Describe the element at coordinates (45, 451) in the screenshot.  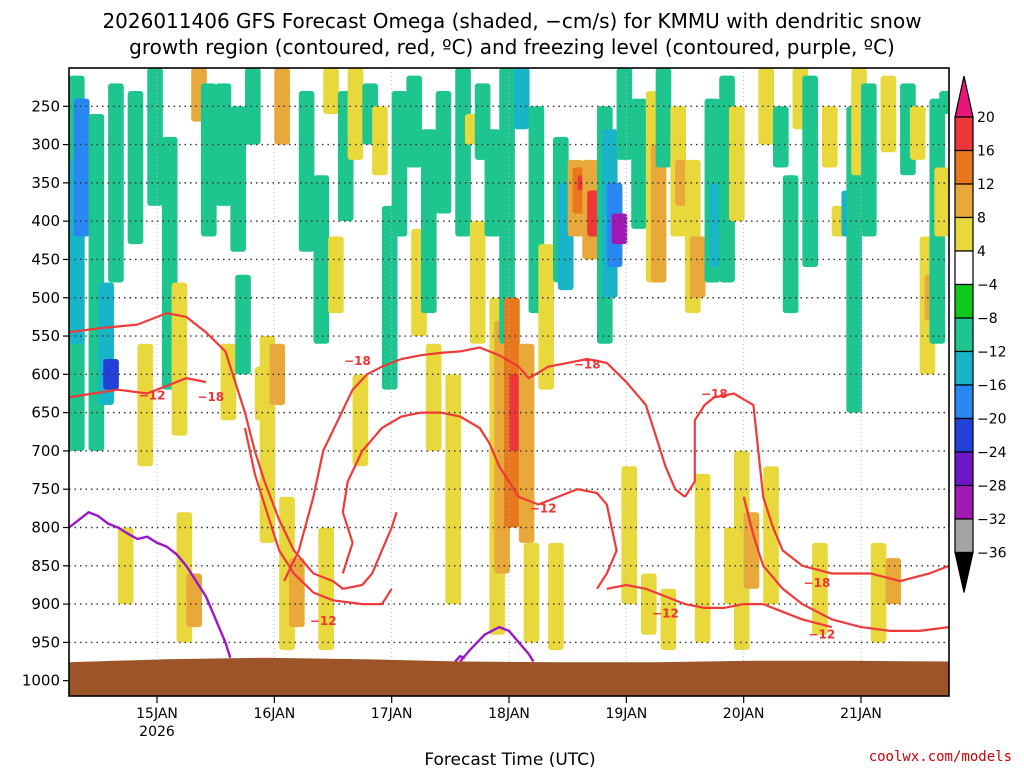
I see `y-tick-label: 700` at that location.